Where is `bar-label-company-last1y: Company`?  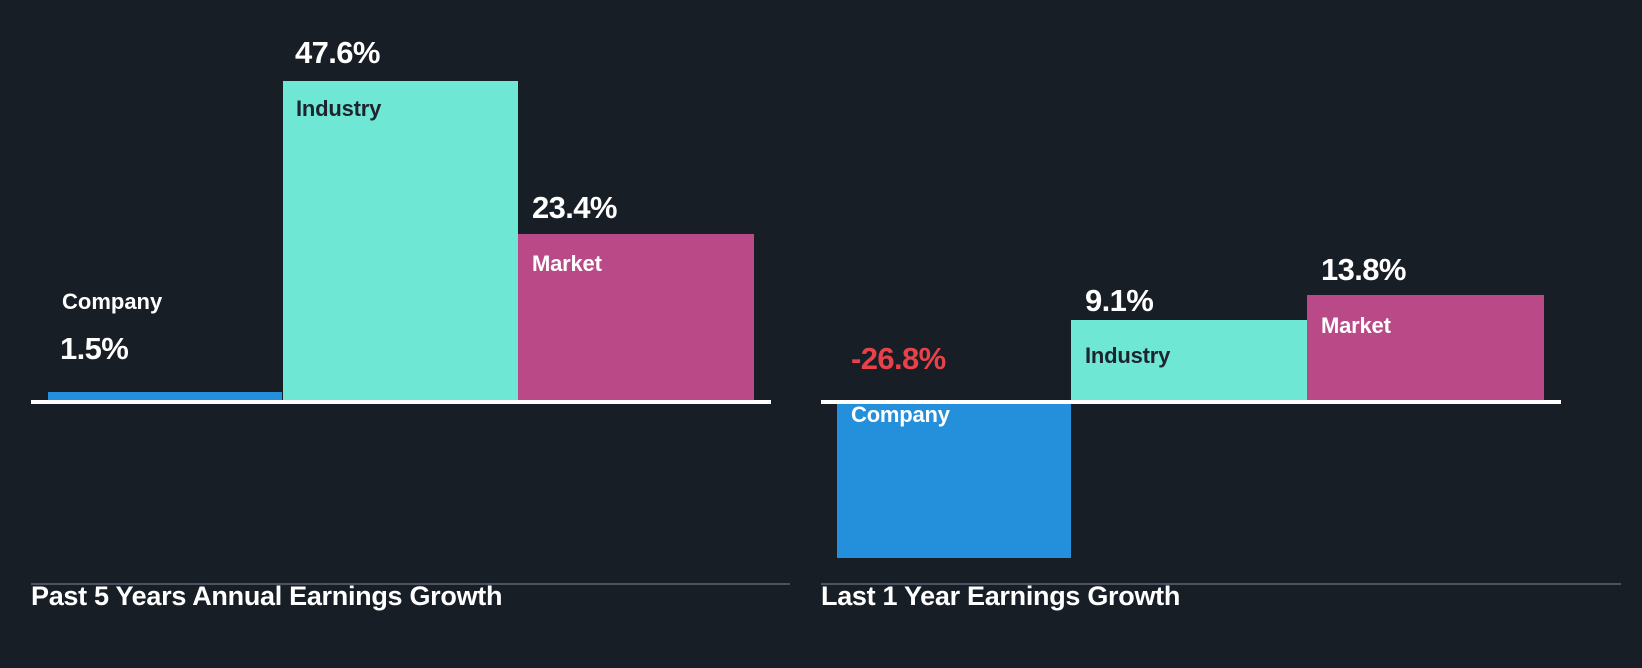 bar-label-company-last1y: Company is located at coordinates (900, 414).